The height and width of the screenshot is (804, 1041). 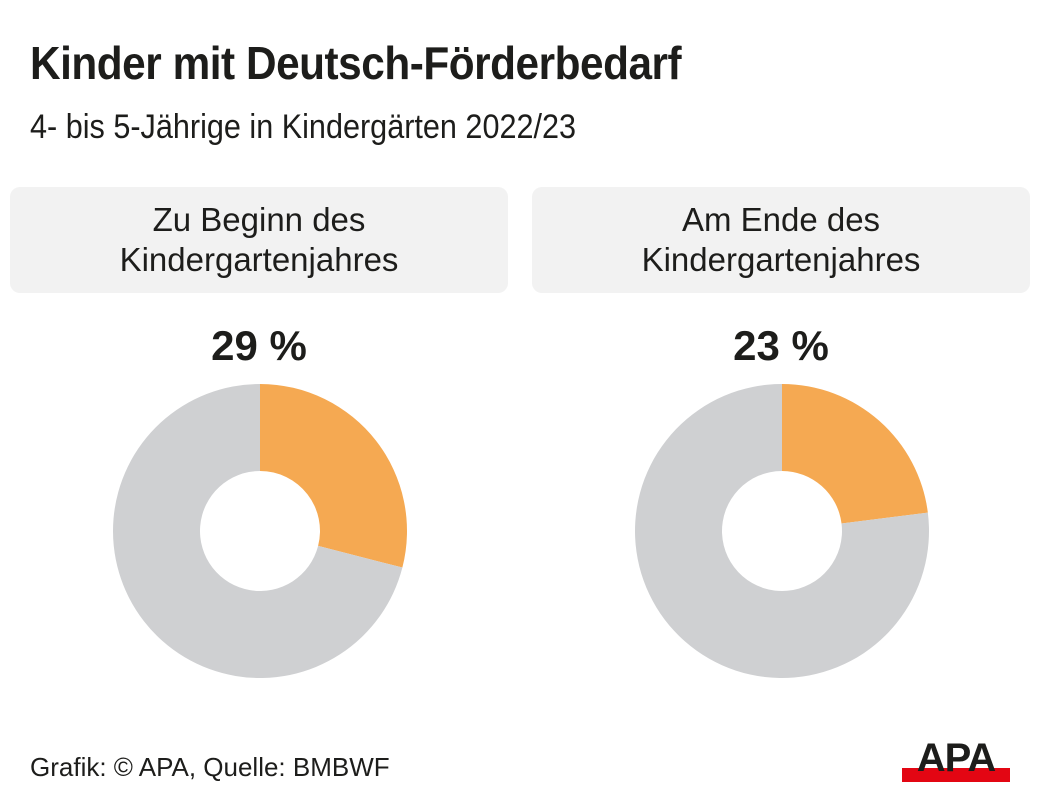 What do you see at coordinates (259, 219) in the screenshot?
I see `panel-heading-line: Zu Beginn des` at bounding box center [259, 219].